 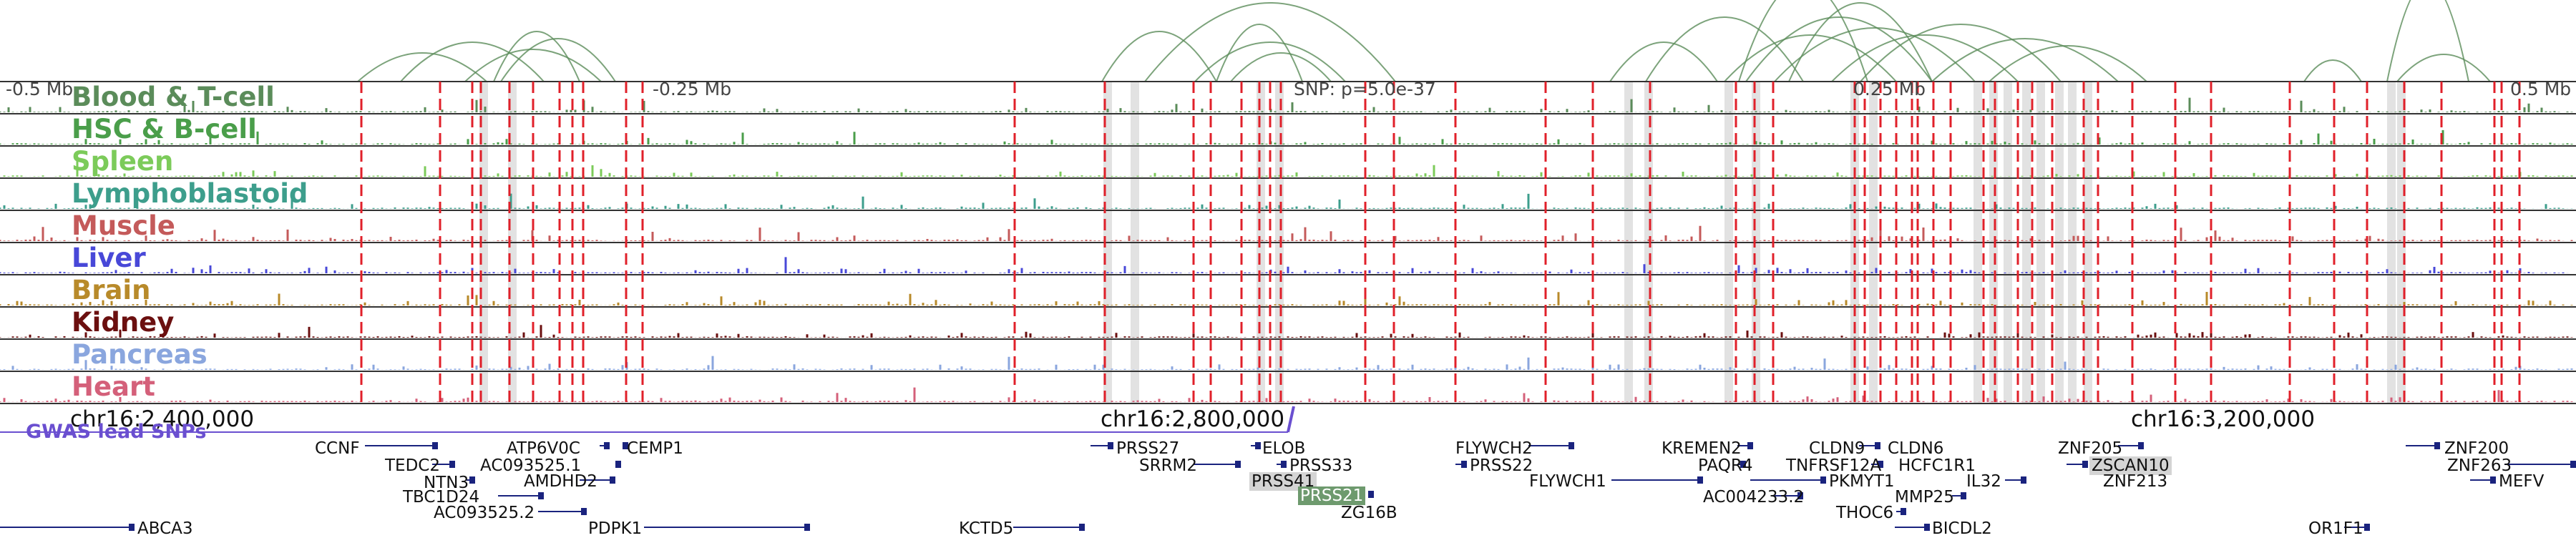 I want to click on gene-label-prss27: PRSS27, so click(x=1148, y=449).